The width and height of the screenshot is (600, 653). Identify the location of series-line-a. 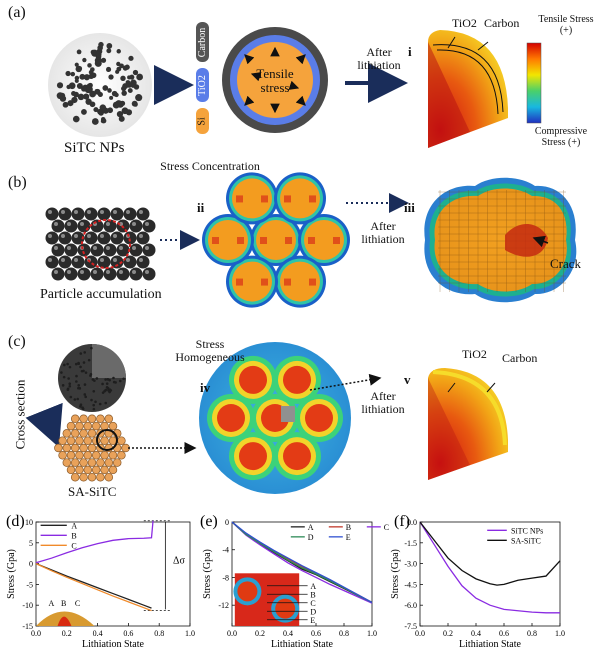
(93, 585).